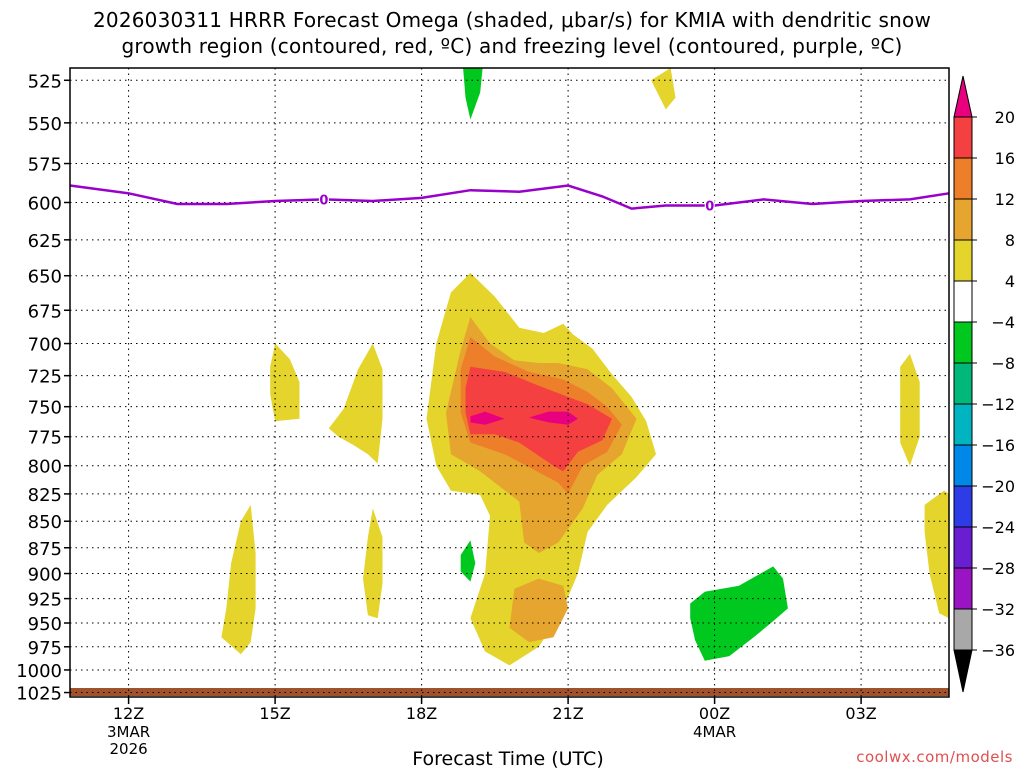 Image resolution: width=1024 pixels, height=768 pixels. Describe the element at coordinates (1005, 199) in the screenshot. I see `colorbar-label: 12` at that location.